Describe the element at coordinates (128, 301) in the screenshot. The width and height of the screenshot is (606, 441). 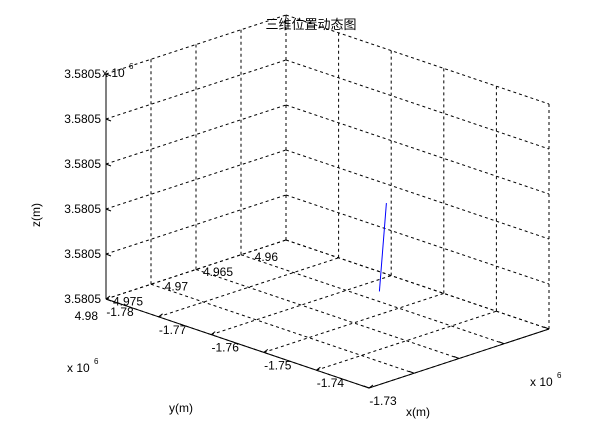
I see `y-tick-label-3: 4.975` at that location.